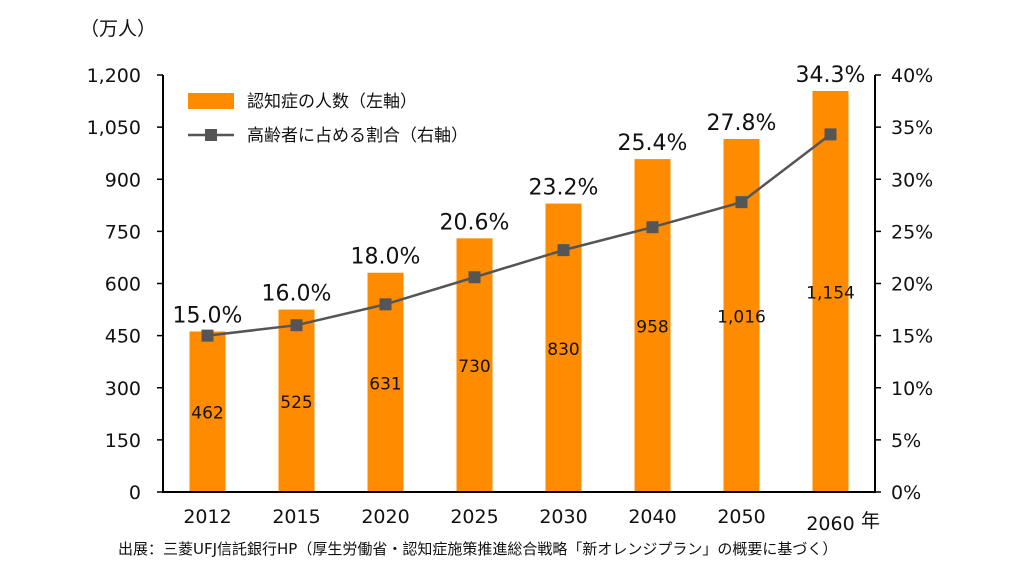  Describe the element at coordinates (912, 128) in the screenshot. I see `right-tick-label: 35%` at that location.